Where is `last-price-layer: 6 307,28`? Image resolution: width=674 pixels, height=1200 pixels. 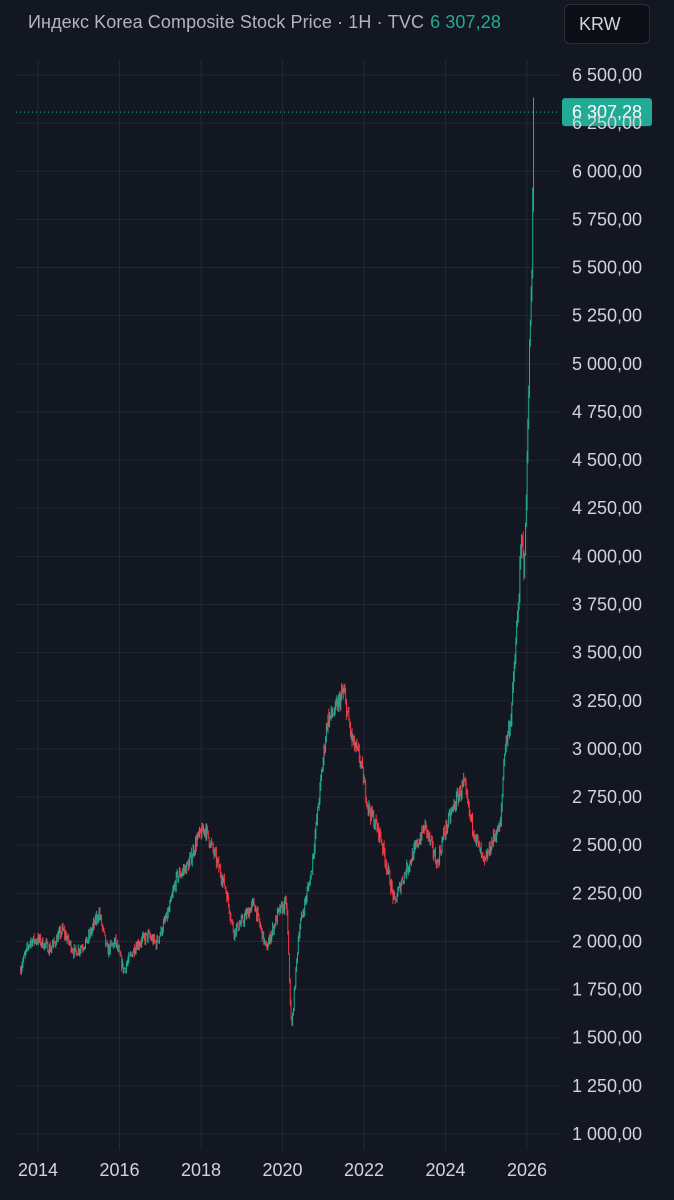 last-price-layer: 6 307,28 is located at coordinates (334, 112).